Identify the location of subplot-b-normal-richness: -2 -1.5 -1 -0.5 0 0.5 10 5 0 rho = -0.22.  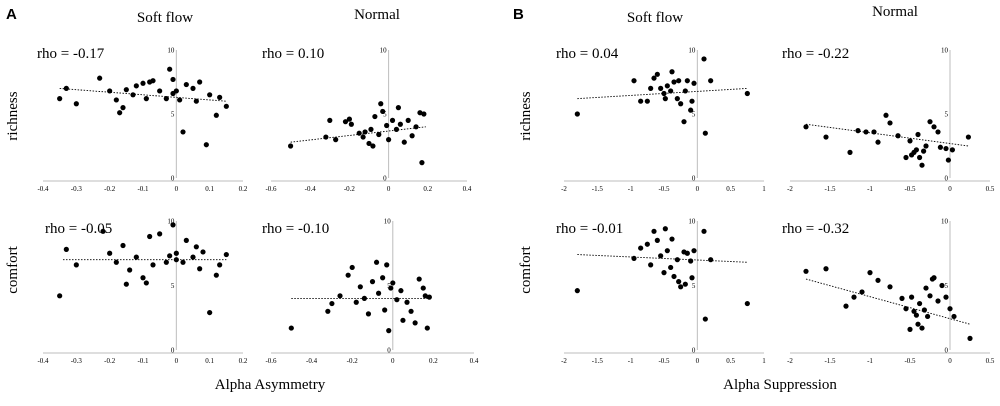
(888, 119).